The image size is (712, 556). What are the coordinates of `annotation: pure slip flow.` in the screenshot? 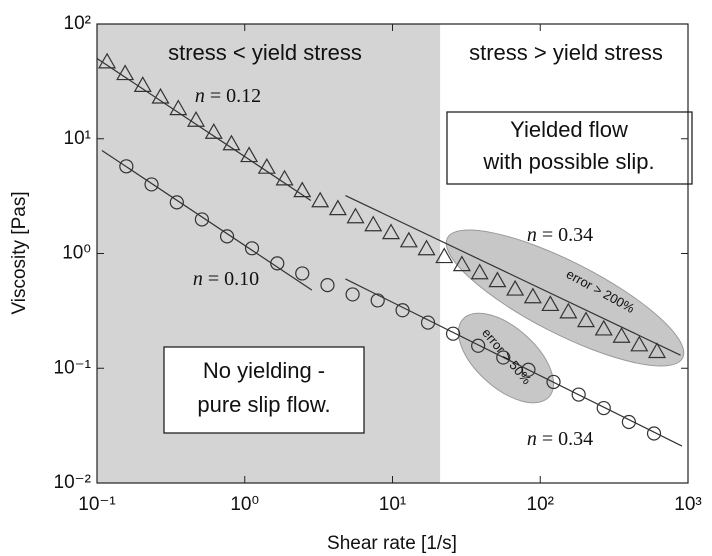 It's located at (263, 404).